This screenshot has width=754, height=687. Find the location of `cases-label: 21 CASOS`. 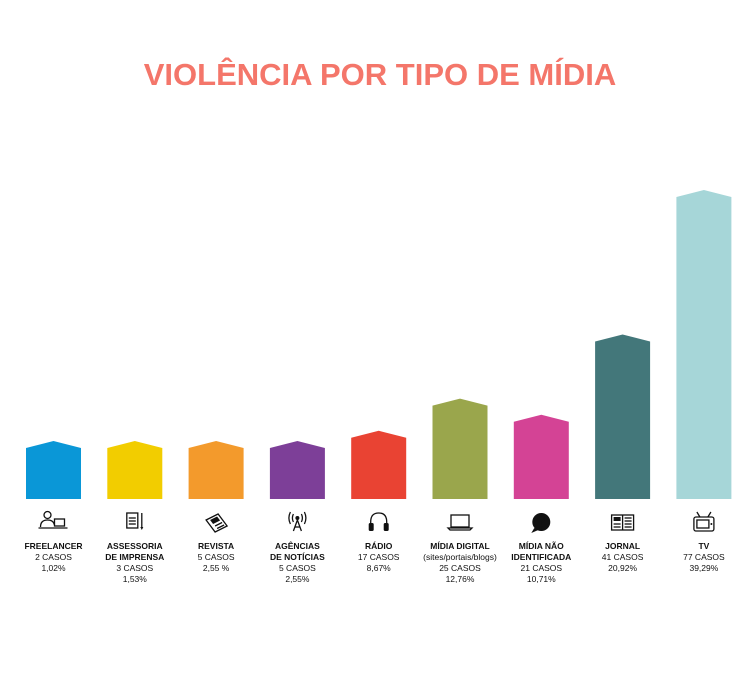

cases-label: 21 CASOS is located at coordinates (542, 568).